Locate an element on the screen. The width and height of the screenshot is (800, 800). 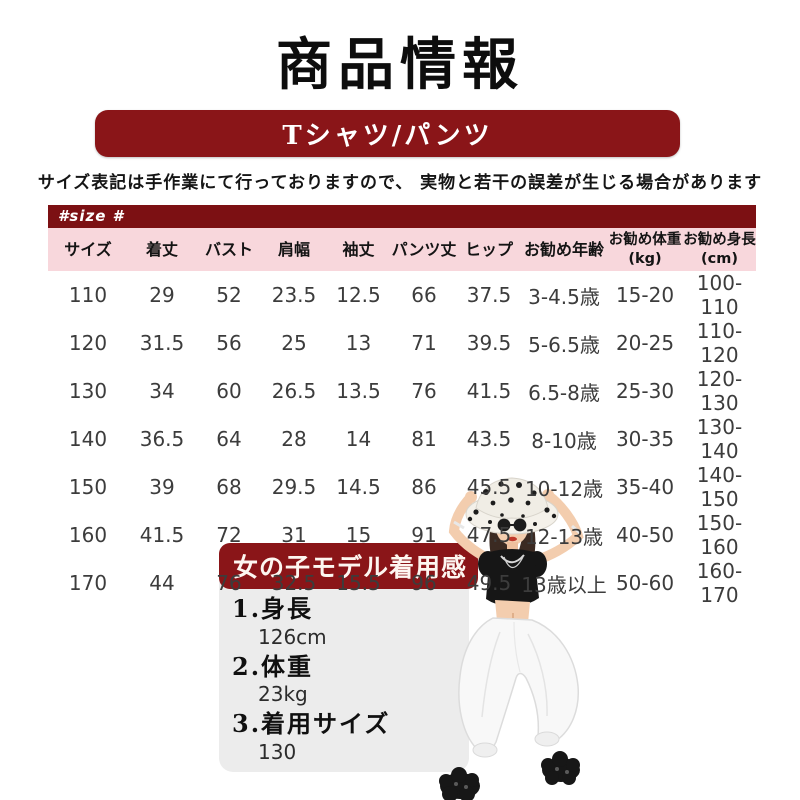
table-cell: 10-12歳 is located at coordinates (564, 488).